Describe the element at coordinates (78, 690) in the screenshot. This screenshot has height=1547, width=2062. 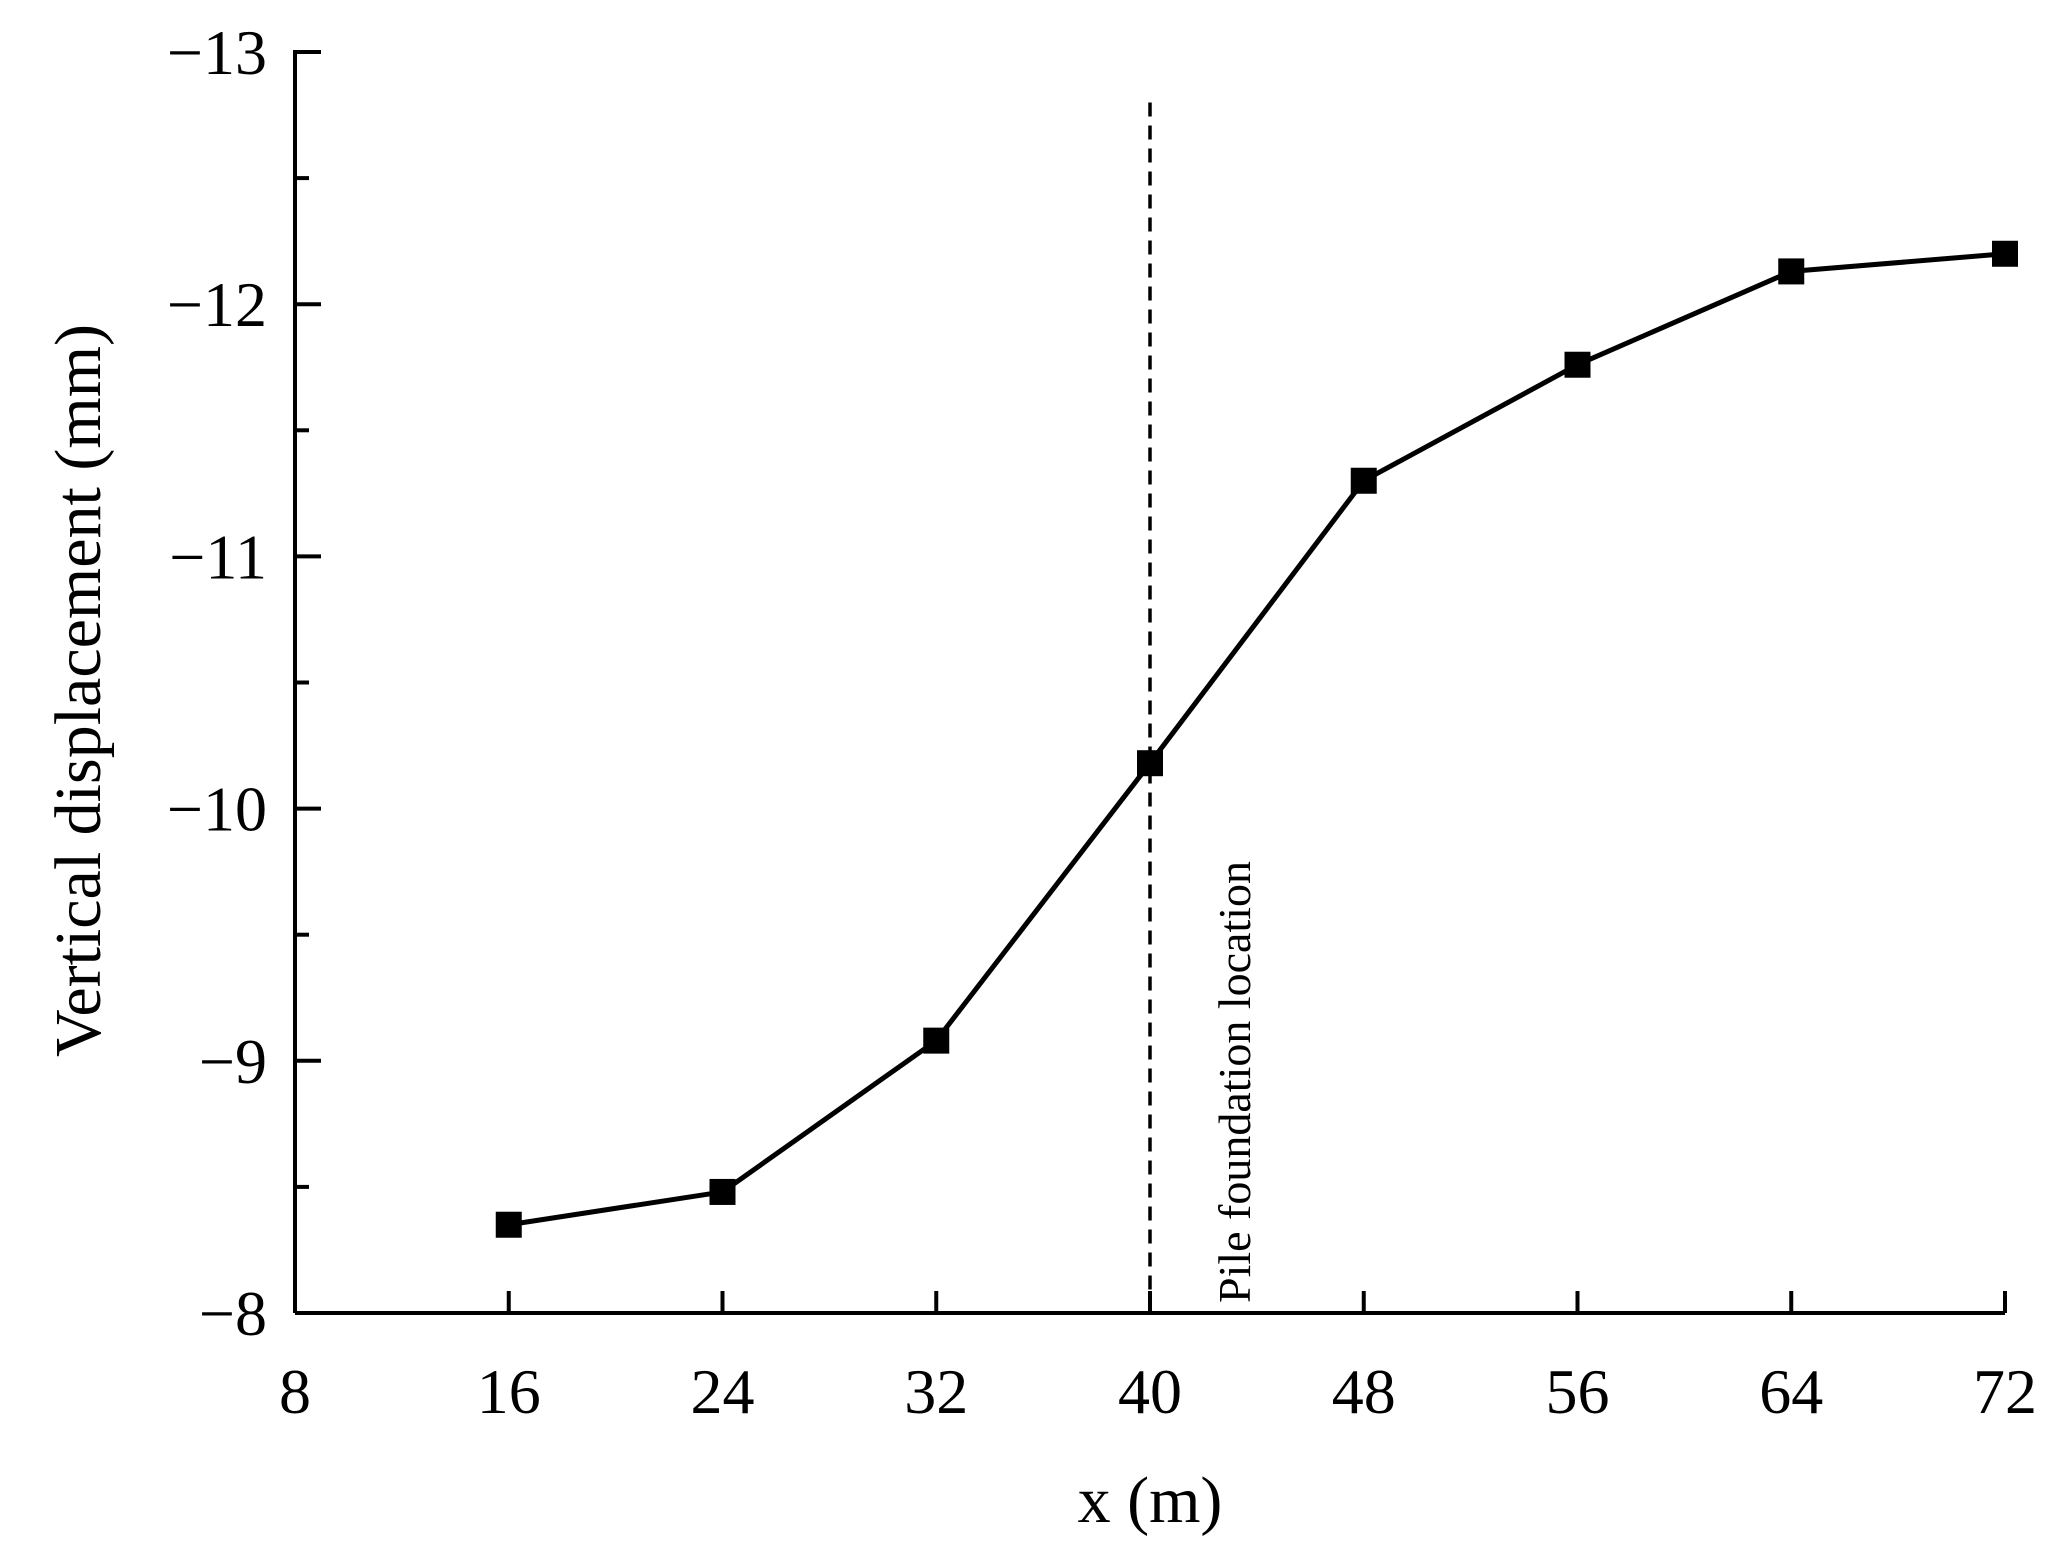
I see `y-axis-title: Vertical displacement (mm)` at that location.